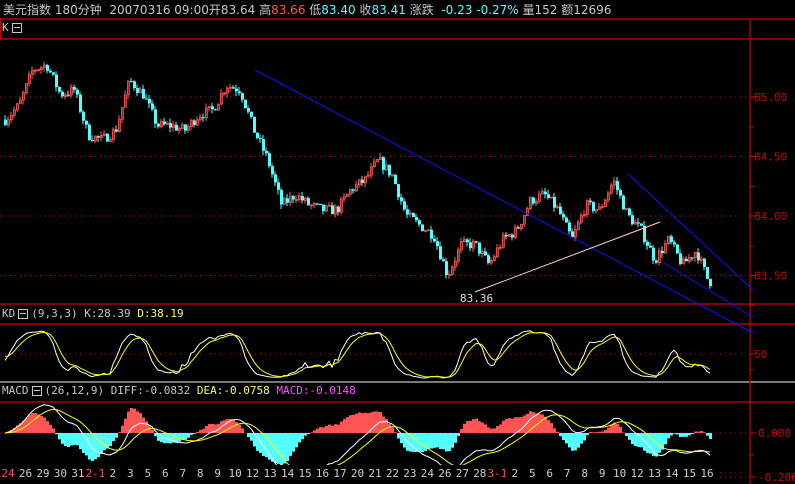  I want to click on macd-series, so click(358, 441).